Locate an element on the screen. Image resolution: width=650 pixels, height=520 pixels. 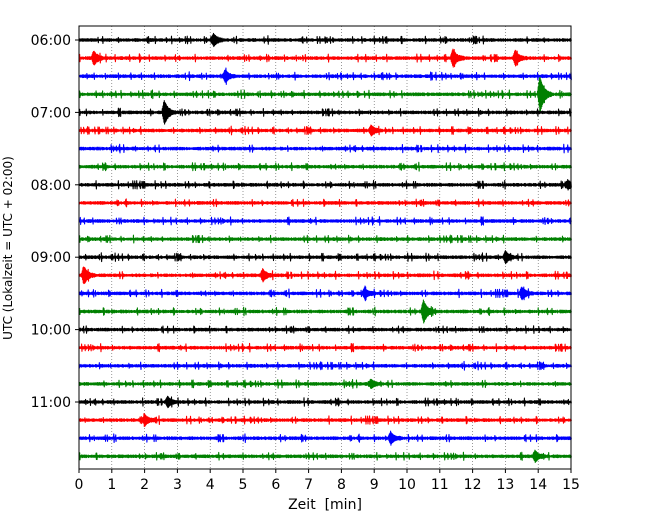
x-tick-label: 12 is located at coordinates (473, 485).